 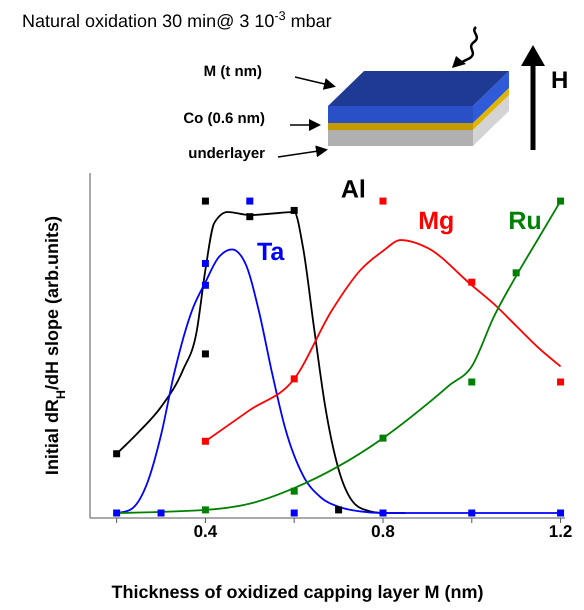 What do you see at coordinates (525, 220) in the screenshot?
I see `series-label: Ru` at bounding box center [525, 220].